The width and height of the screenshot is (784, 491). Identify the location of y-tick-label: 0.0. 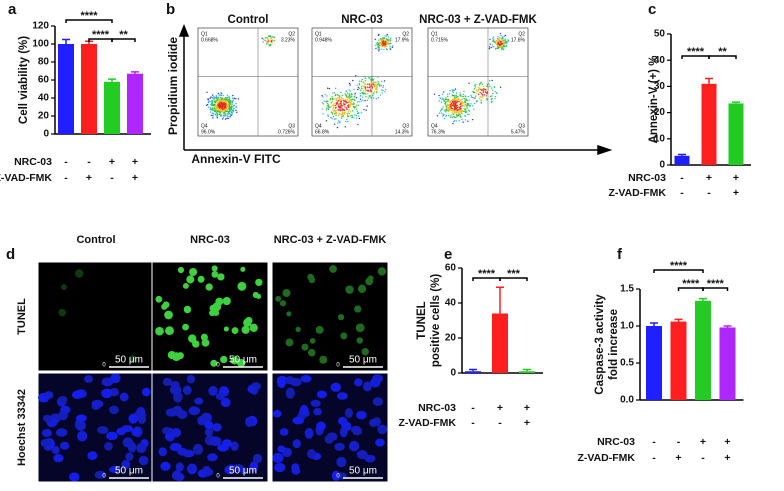
(627, 400).